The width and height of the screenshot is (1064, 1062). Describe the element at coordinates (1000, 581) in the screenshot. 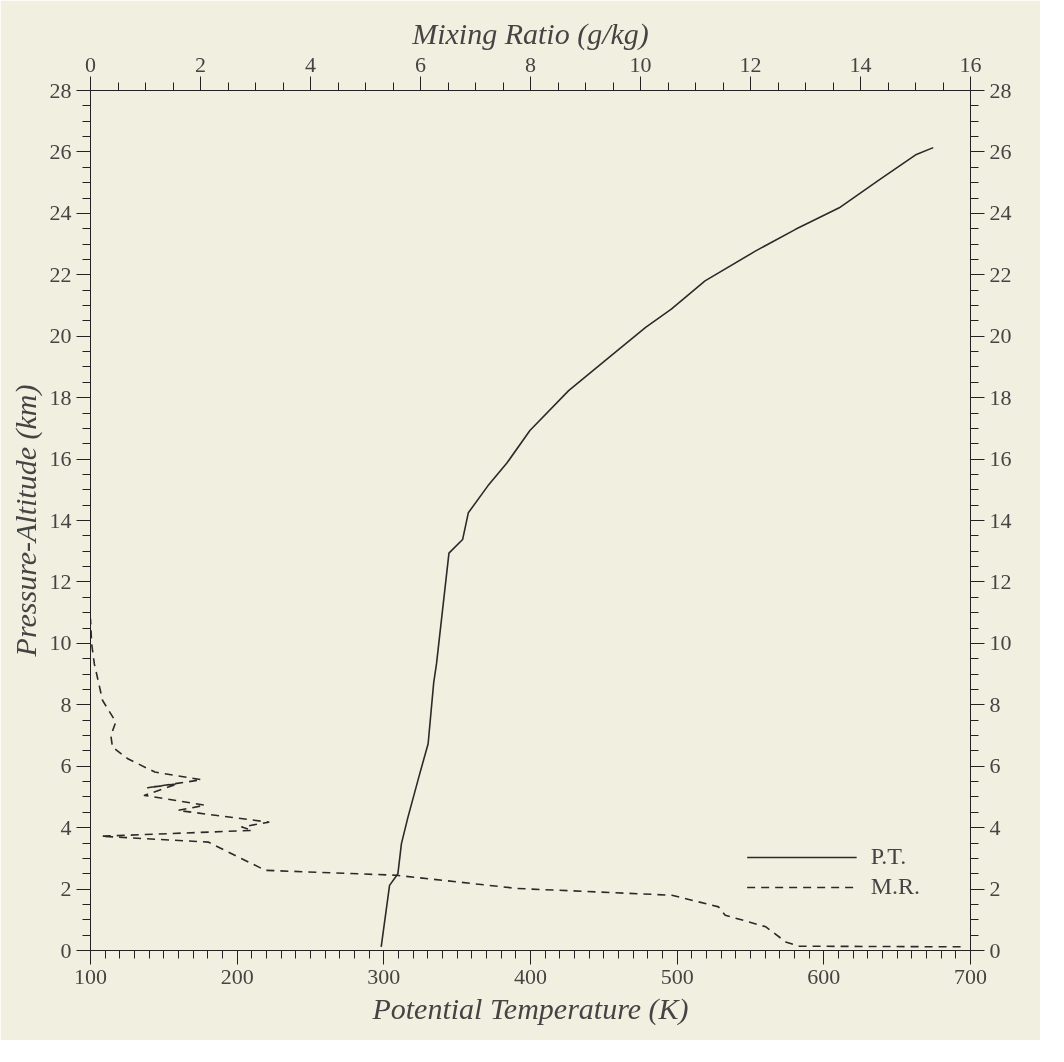

I see `y2-tick-label: 12` at that location.